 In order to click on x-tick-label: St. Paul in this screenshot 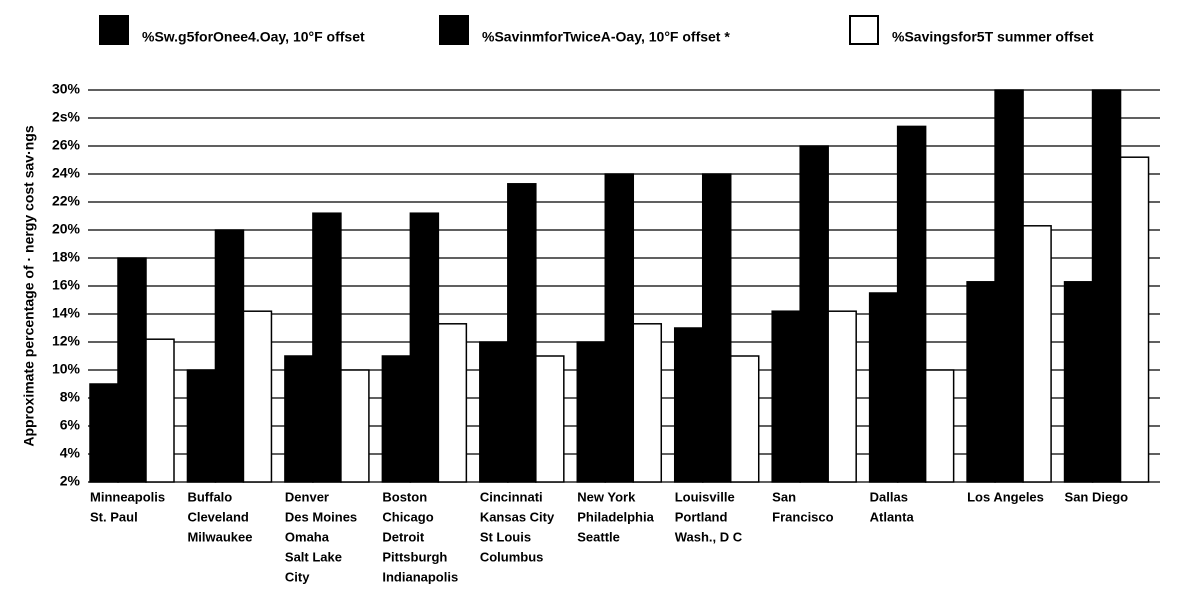, I will do `click(114, 516)`.